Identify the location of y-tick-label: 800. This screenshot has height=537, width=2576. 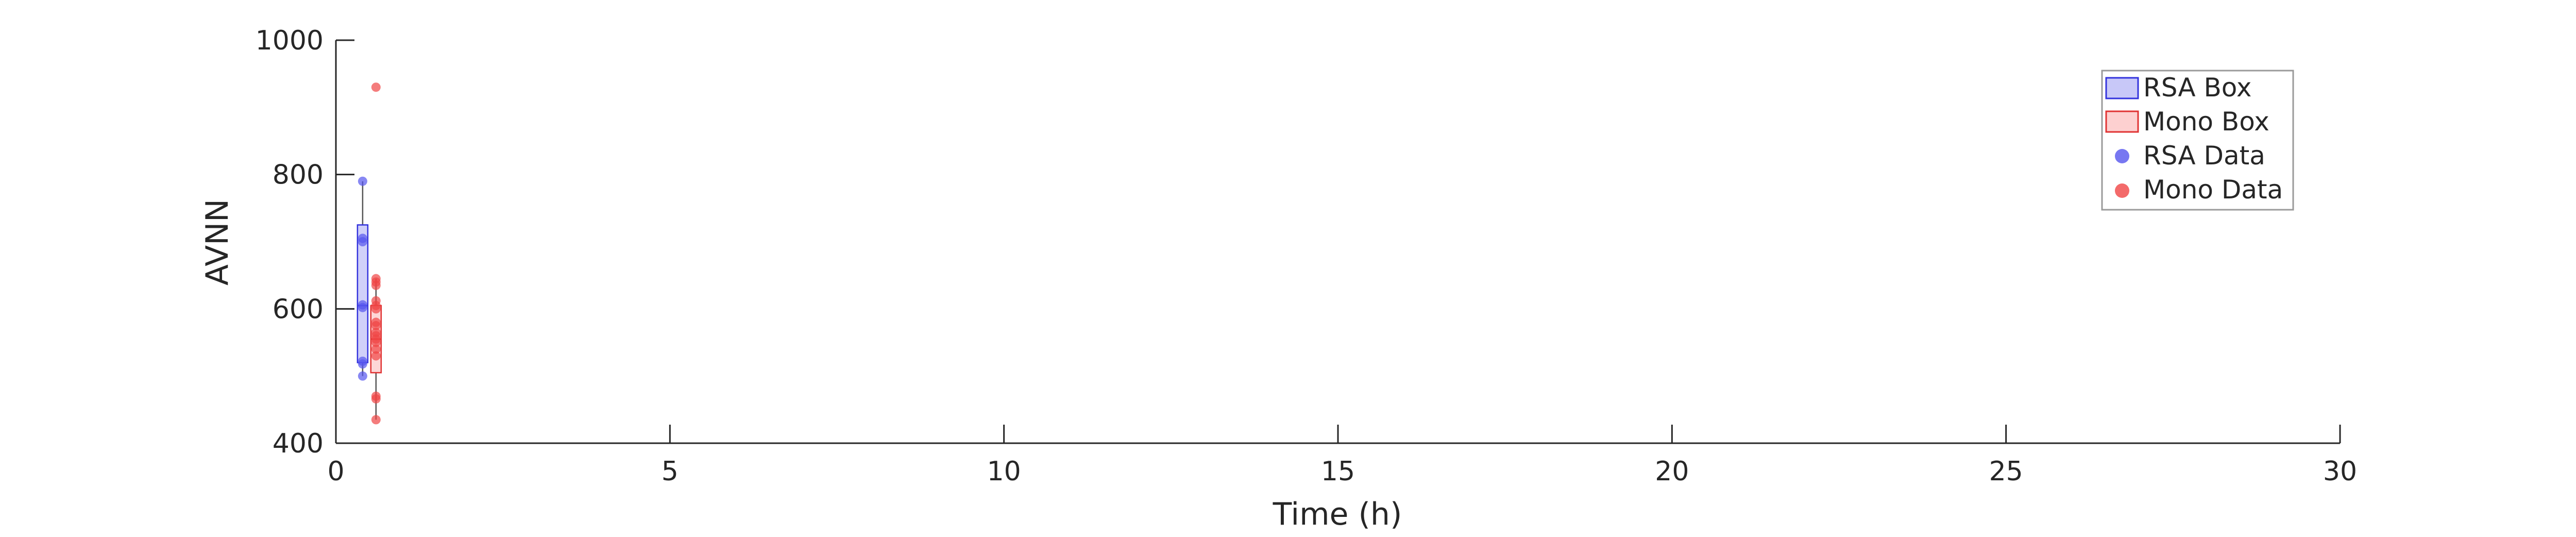
(298, 175).